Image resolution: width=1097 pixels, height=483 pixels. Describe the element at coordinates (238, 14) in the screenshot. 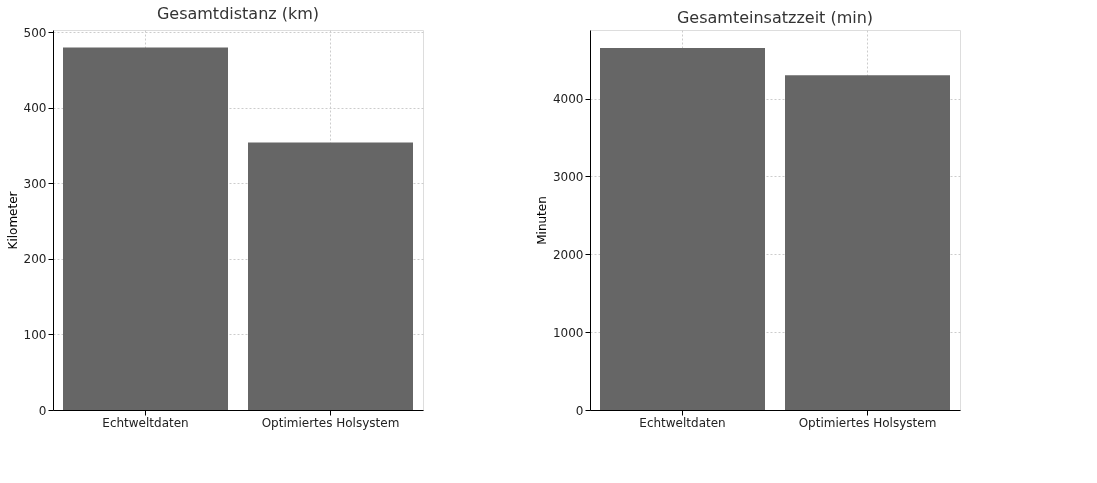

I see `chart-title: Gesamtdistanz (km)` at that location.